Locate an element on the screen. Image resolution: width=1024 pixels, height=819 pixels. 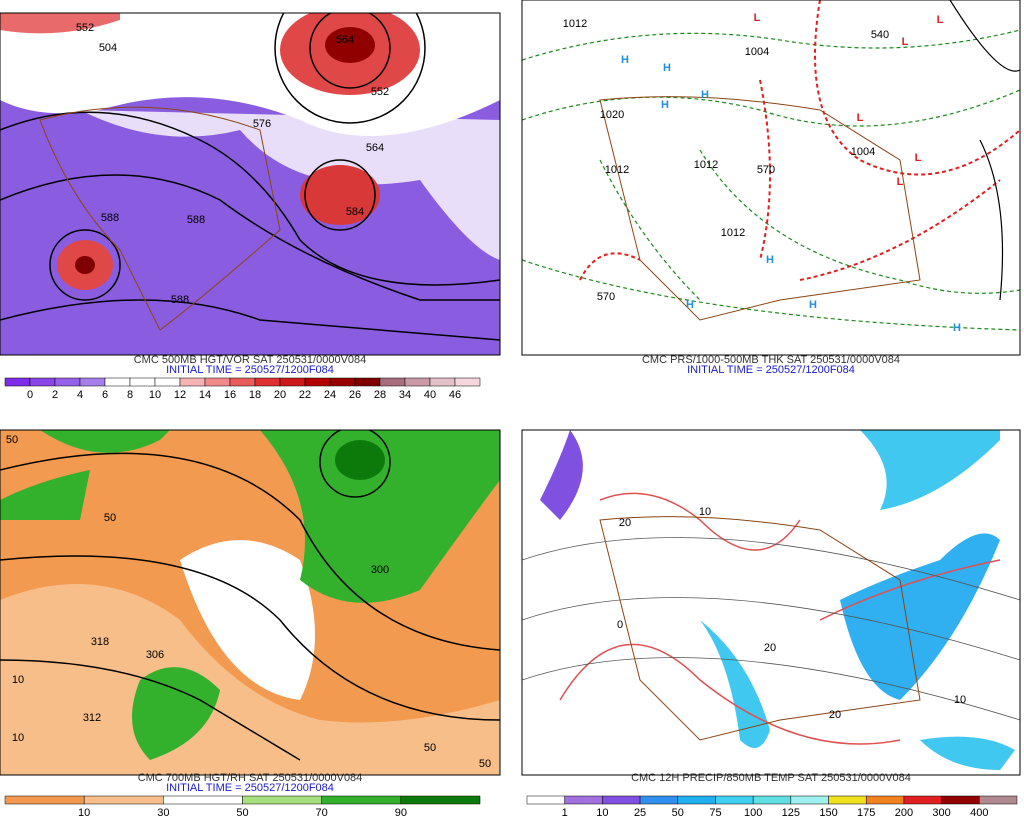
colorbar-label: 300 is located at coordinates (941, 813).